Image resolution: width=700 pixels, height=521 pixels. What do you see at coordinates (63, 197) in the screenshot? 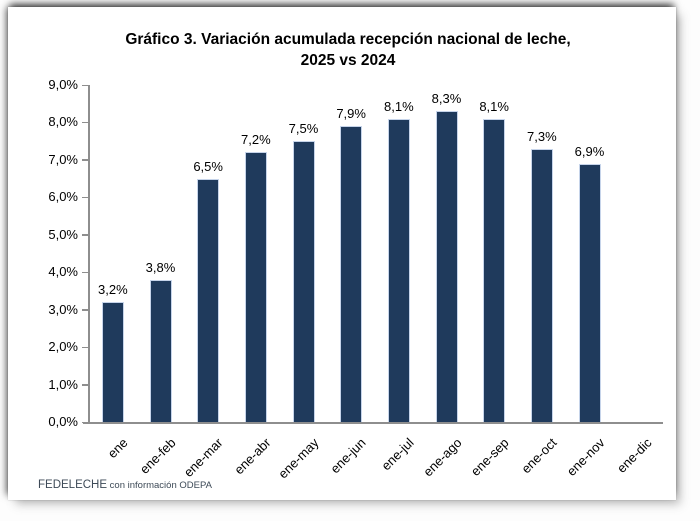
I see `y-axis-tick-label: 6,0%` at bounding box center [63, 197].